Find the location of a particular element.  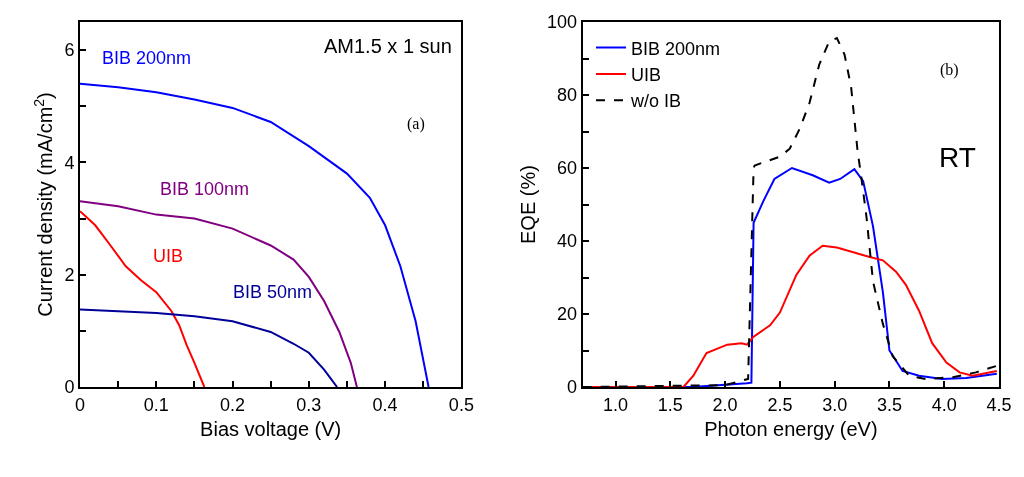

x-tick-label: 0.5 is located at coordinates (461, 404).